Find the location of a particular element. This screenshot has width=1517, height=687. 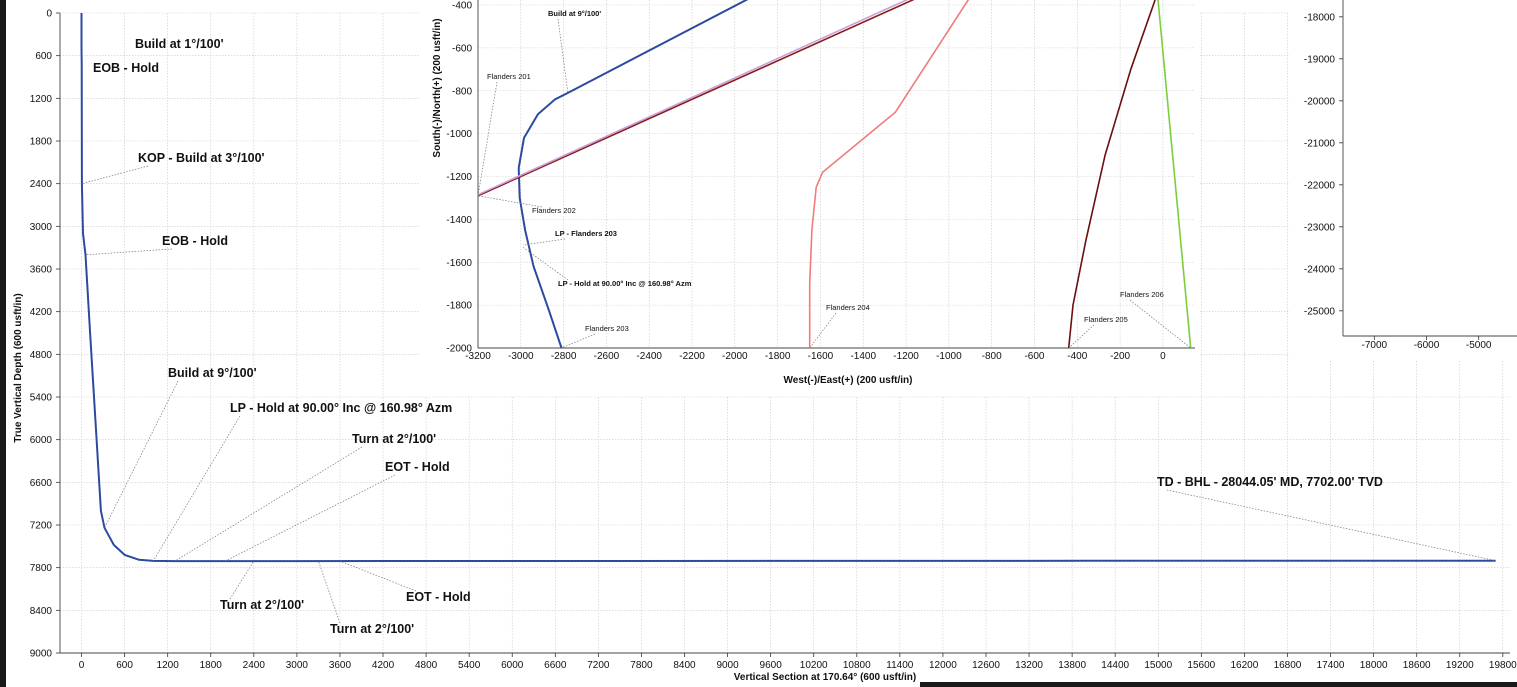

vs-x-tick-label: 0 is located at coordinates (82, 665).